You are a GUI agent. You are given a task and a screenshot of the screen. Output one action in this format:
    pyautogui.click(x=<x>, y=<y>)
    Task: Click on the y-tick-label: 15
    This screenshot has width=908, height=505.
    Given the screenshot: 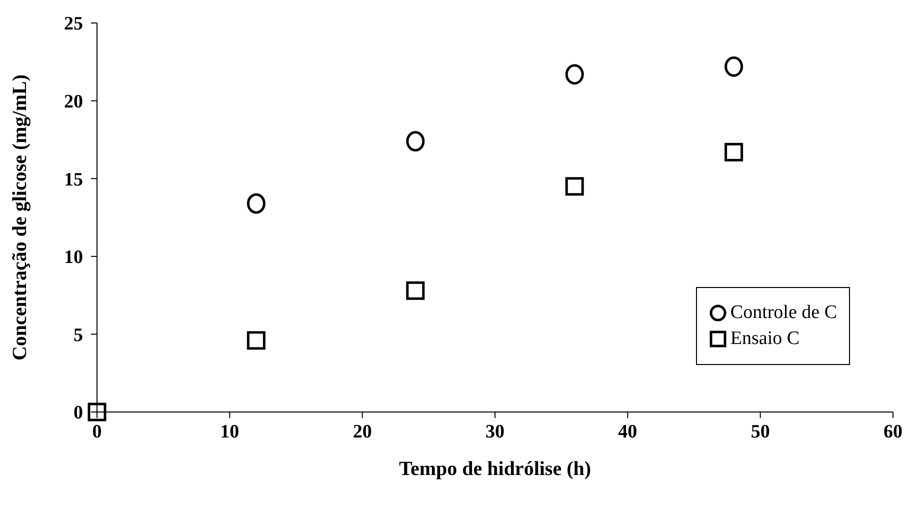 What is the action you would take?
    pyautogui.click(x=73, y=179)
    